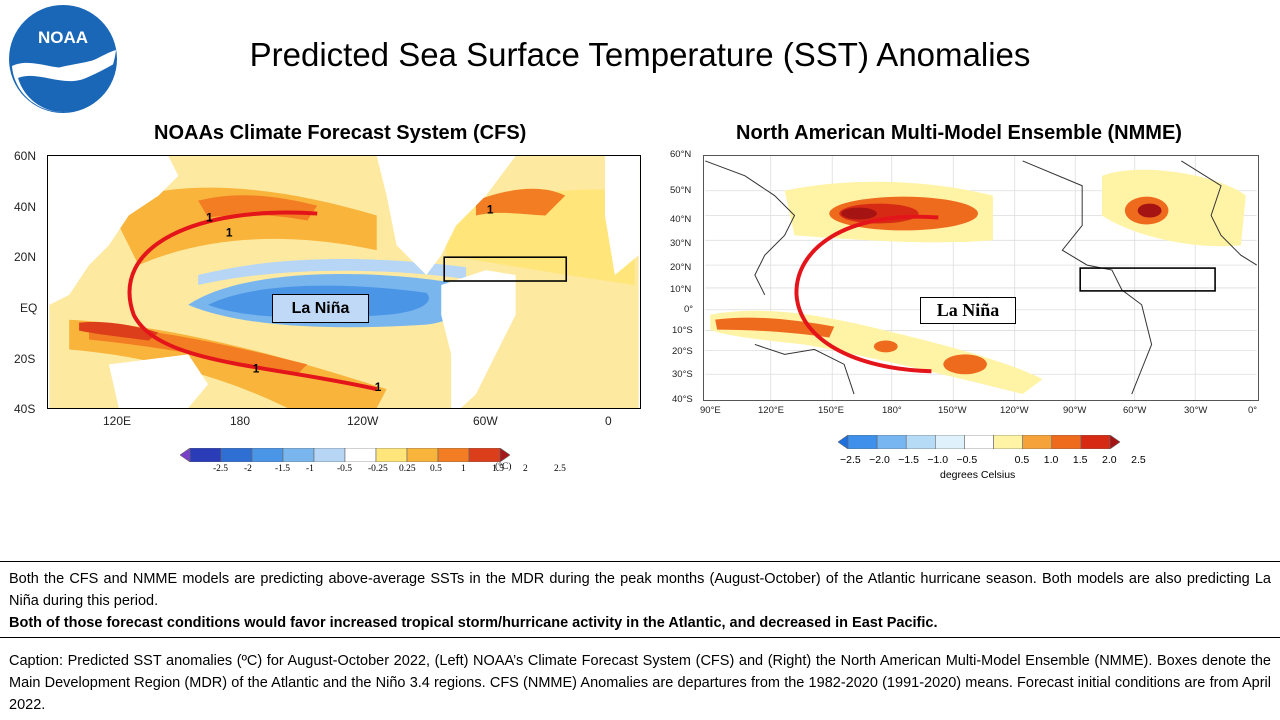 This screenshot has width=1280, height=720. What do you see at coordinates (682, 399) in the screenshot?
I see `nmme-lat-tick: 40°S` at bounding box center [682, 399].